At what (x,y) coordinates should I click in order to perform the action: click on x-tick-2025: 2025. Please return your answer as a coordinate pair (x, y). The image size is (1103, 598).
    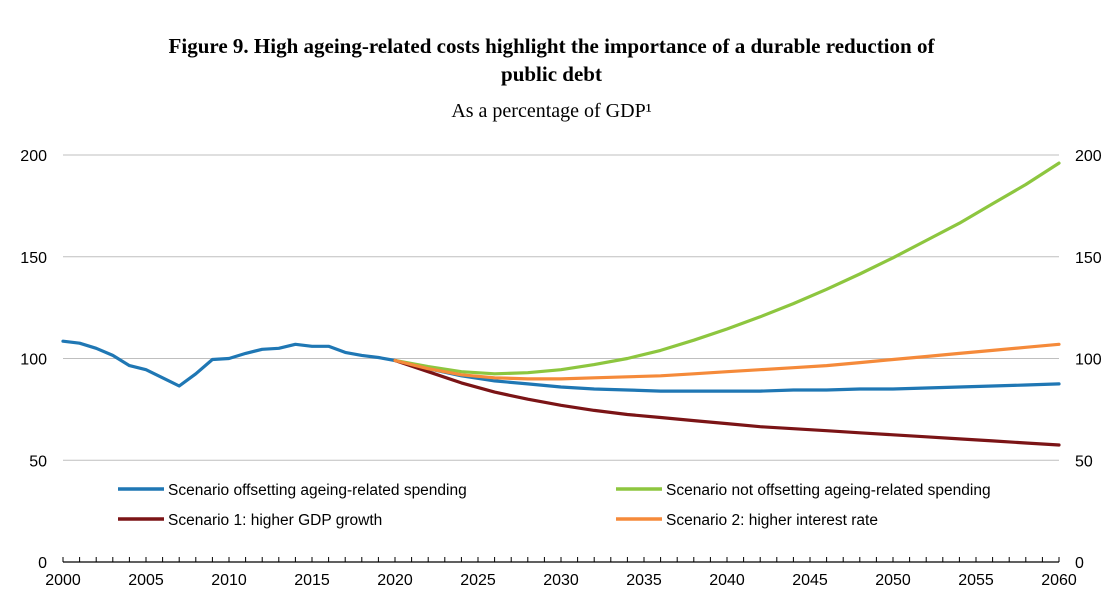
    Looking at the image, I should click on (478, 580).